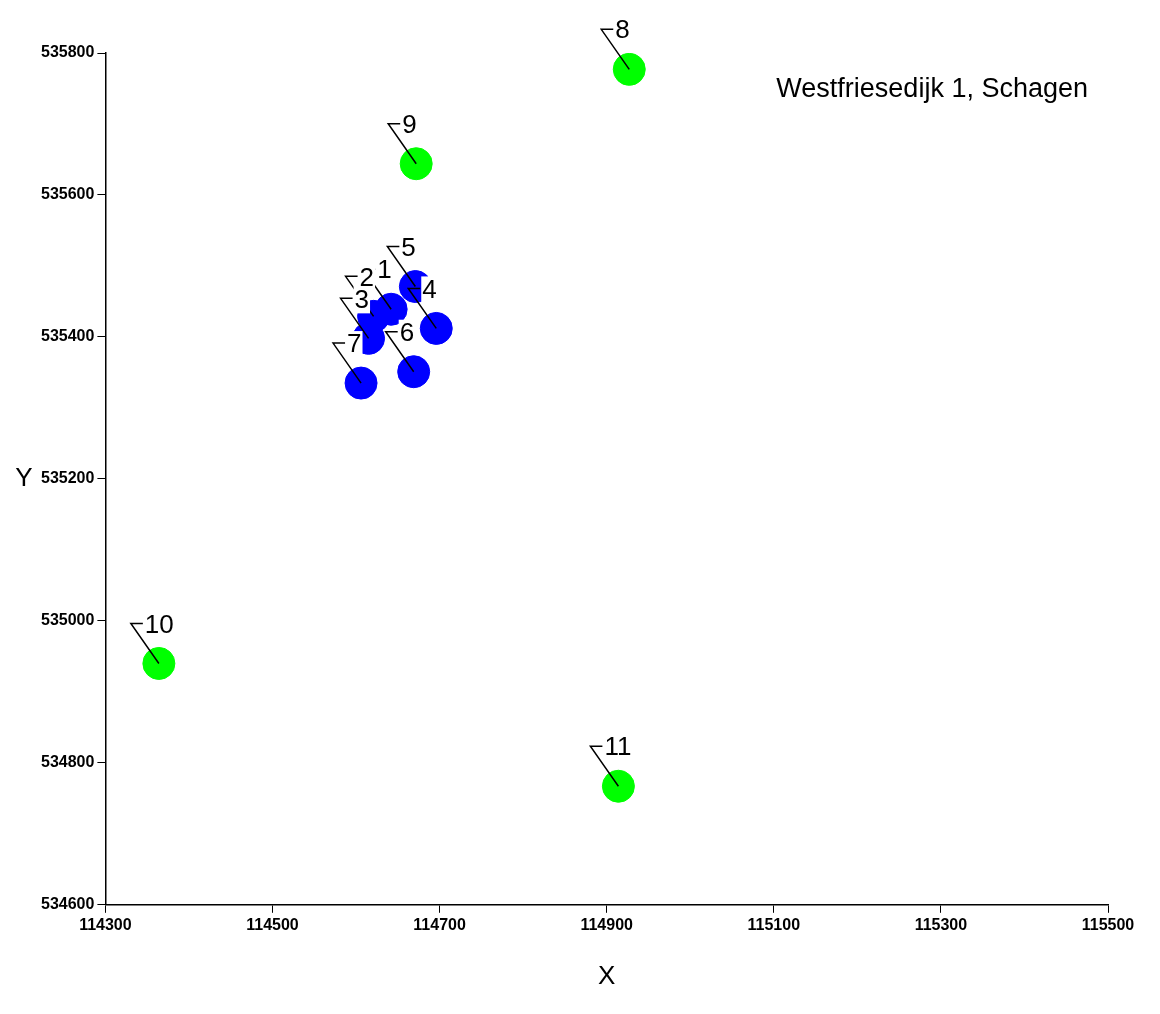 This screenshot has width=1160, height=1014. What do you see at coordinates (409, 123) in the screenshot?
I see `annotation: 9` at bounding box center [409, 123].